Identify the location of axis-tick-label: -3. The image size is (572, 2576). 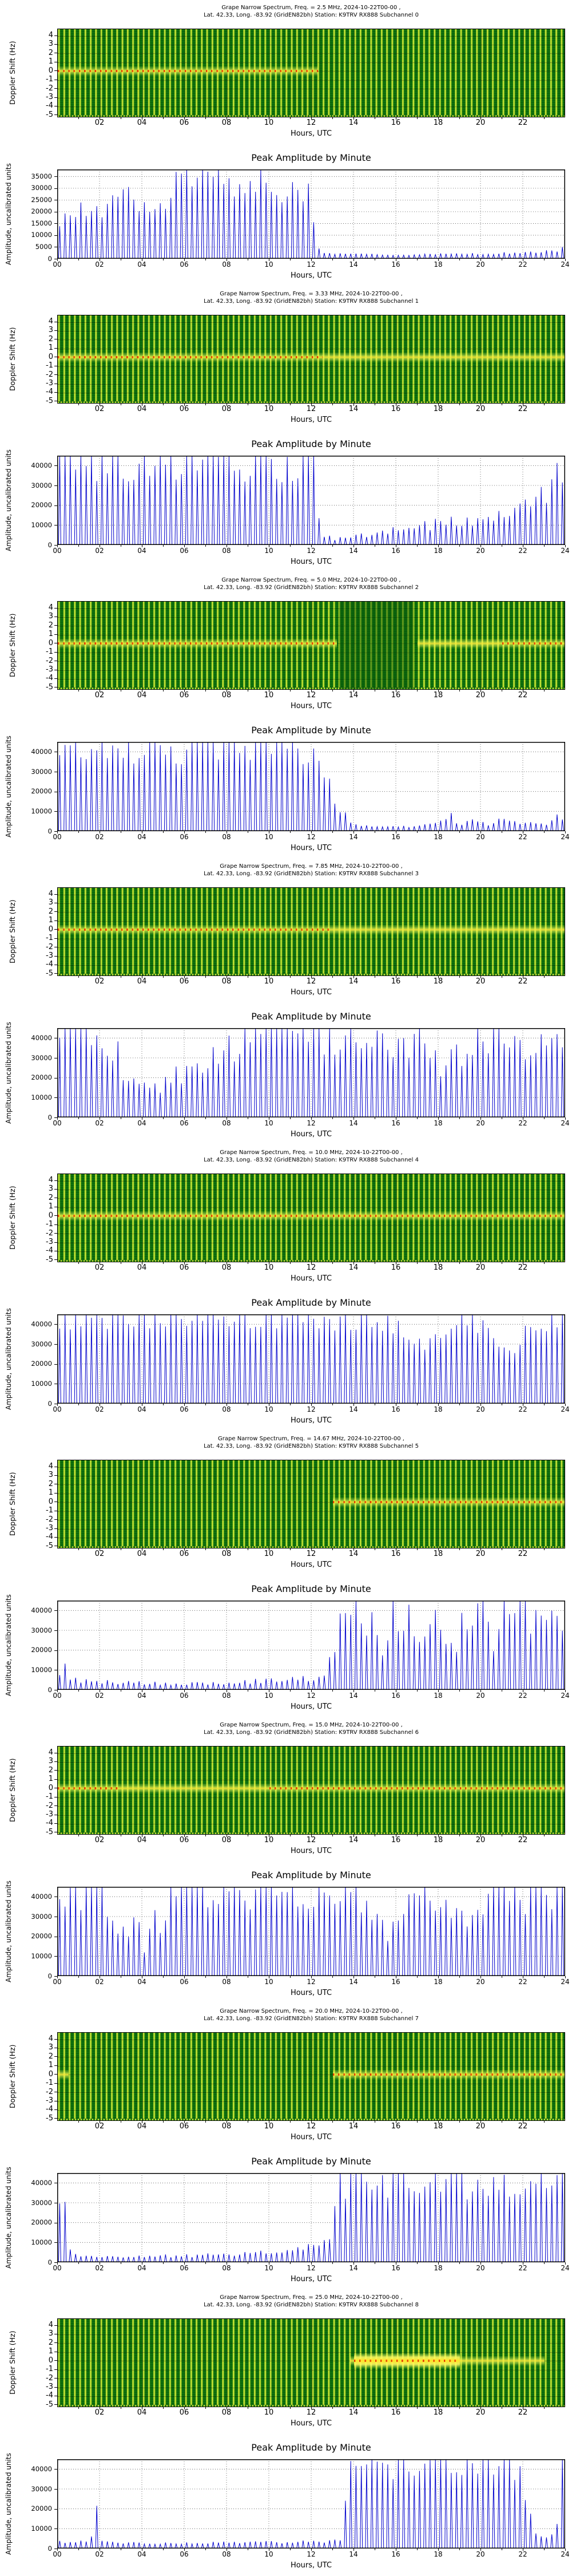
(49, 1242).